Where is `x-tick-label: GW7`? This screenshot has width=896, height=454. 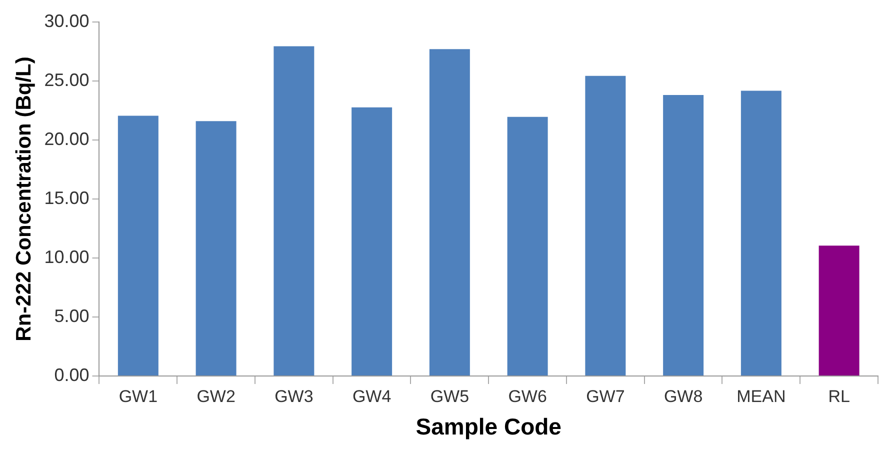 x-tick-label: GW7 is located at coordinates (605, 396).